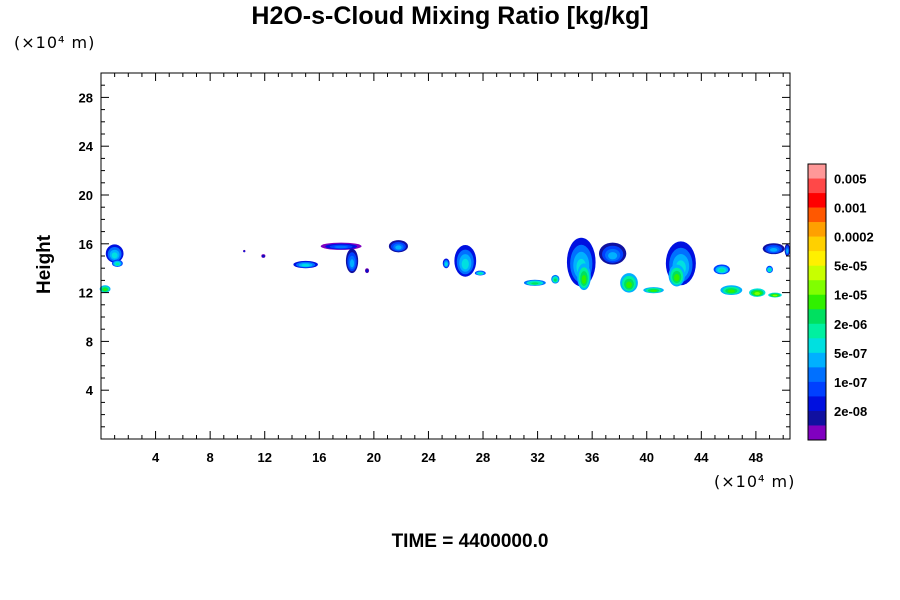 This screenshot has width=900, height=600. Describe the element at coordinates (850, 208) in the screenshot. I see `colorbar-label: 0.001` at that location.